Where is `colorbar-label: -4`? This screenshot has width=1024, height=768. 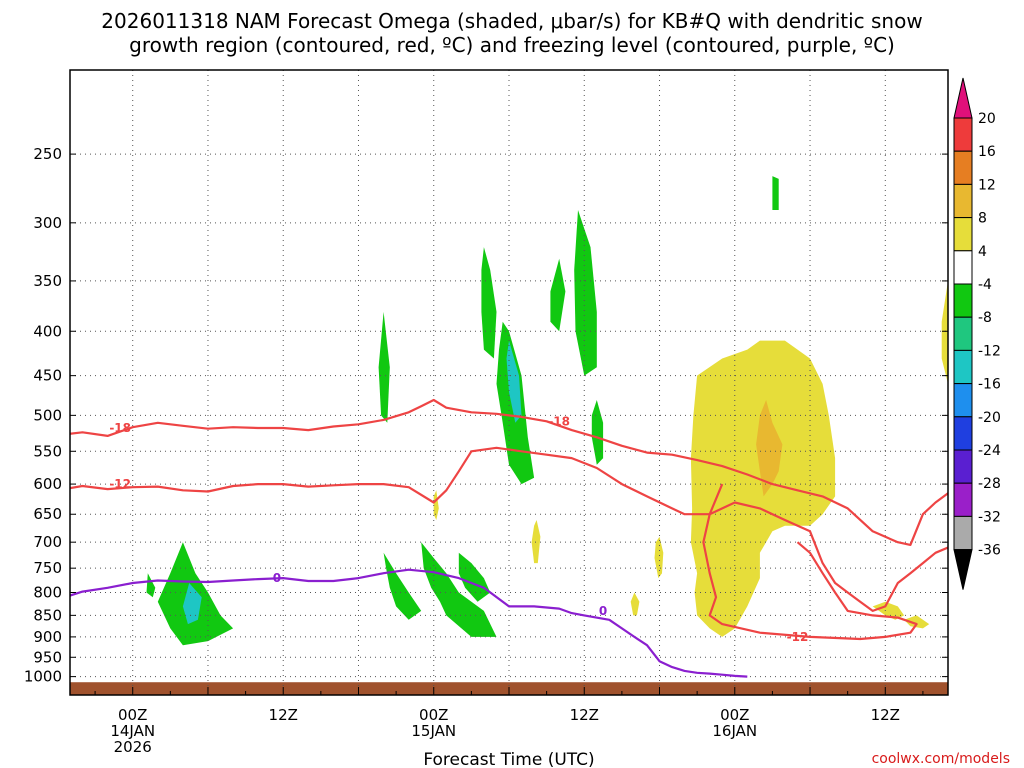
colorbar-label: -4 is located at coordinates (985, 285).